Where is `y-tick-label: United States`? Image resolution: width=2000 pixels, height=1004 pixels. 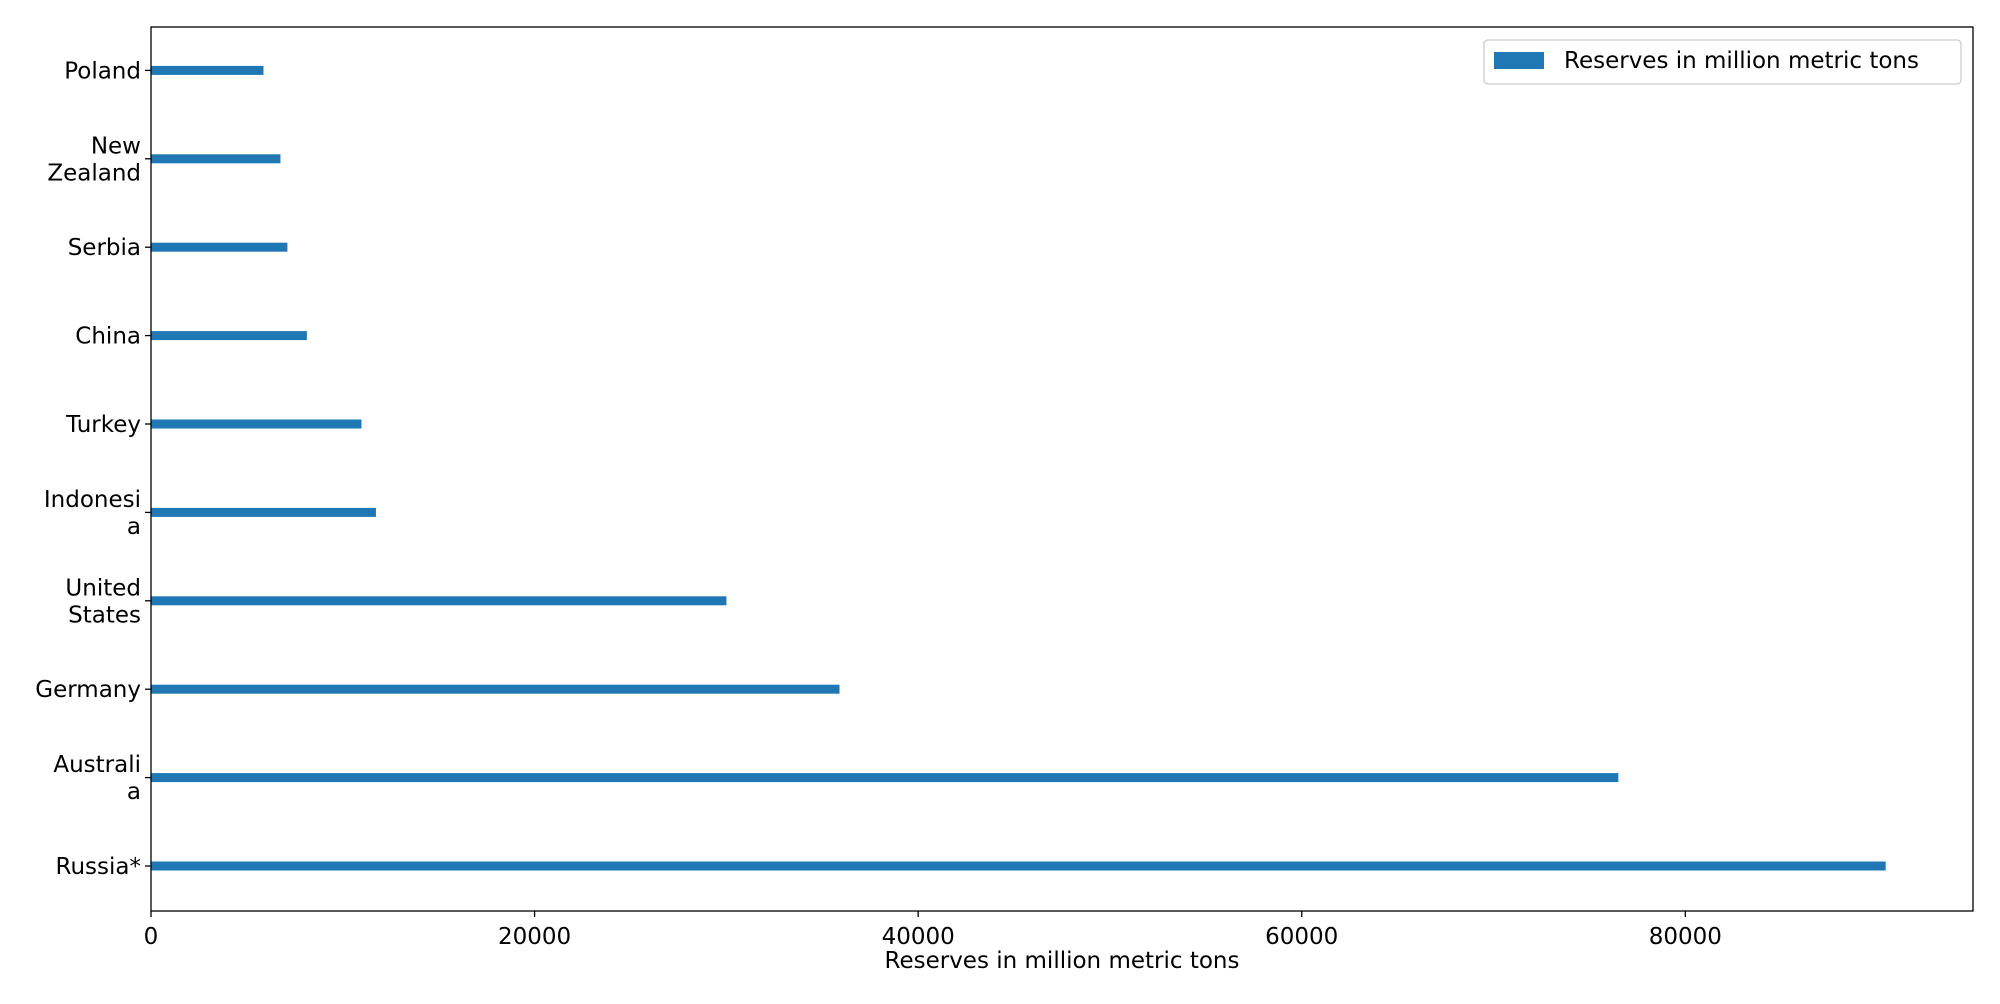
y-tick-label: United States is located at coordinates (103, 601).